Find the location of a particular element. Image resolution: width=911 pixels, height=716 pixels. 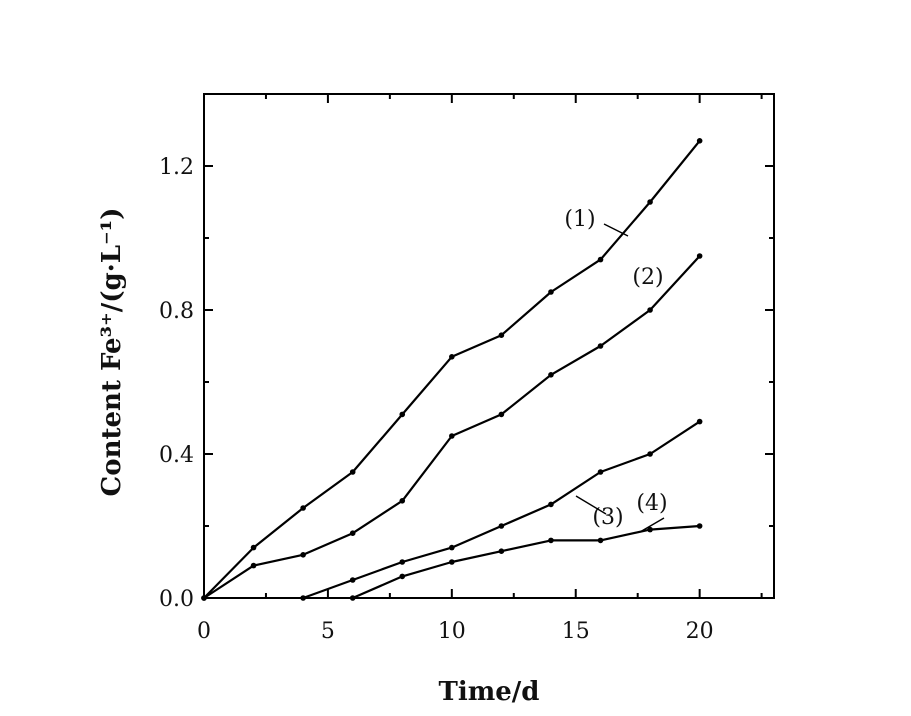

x-tick-label: 15 is located at coordinates (576, 631).